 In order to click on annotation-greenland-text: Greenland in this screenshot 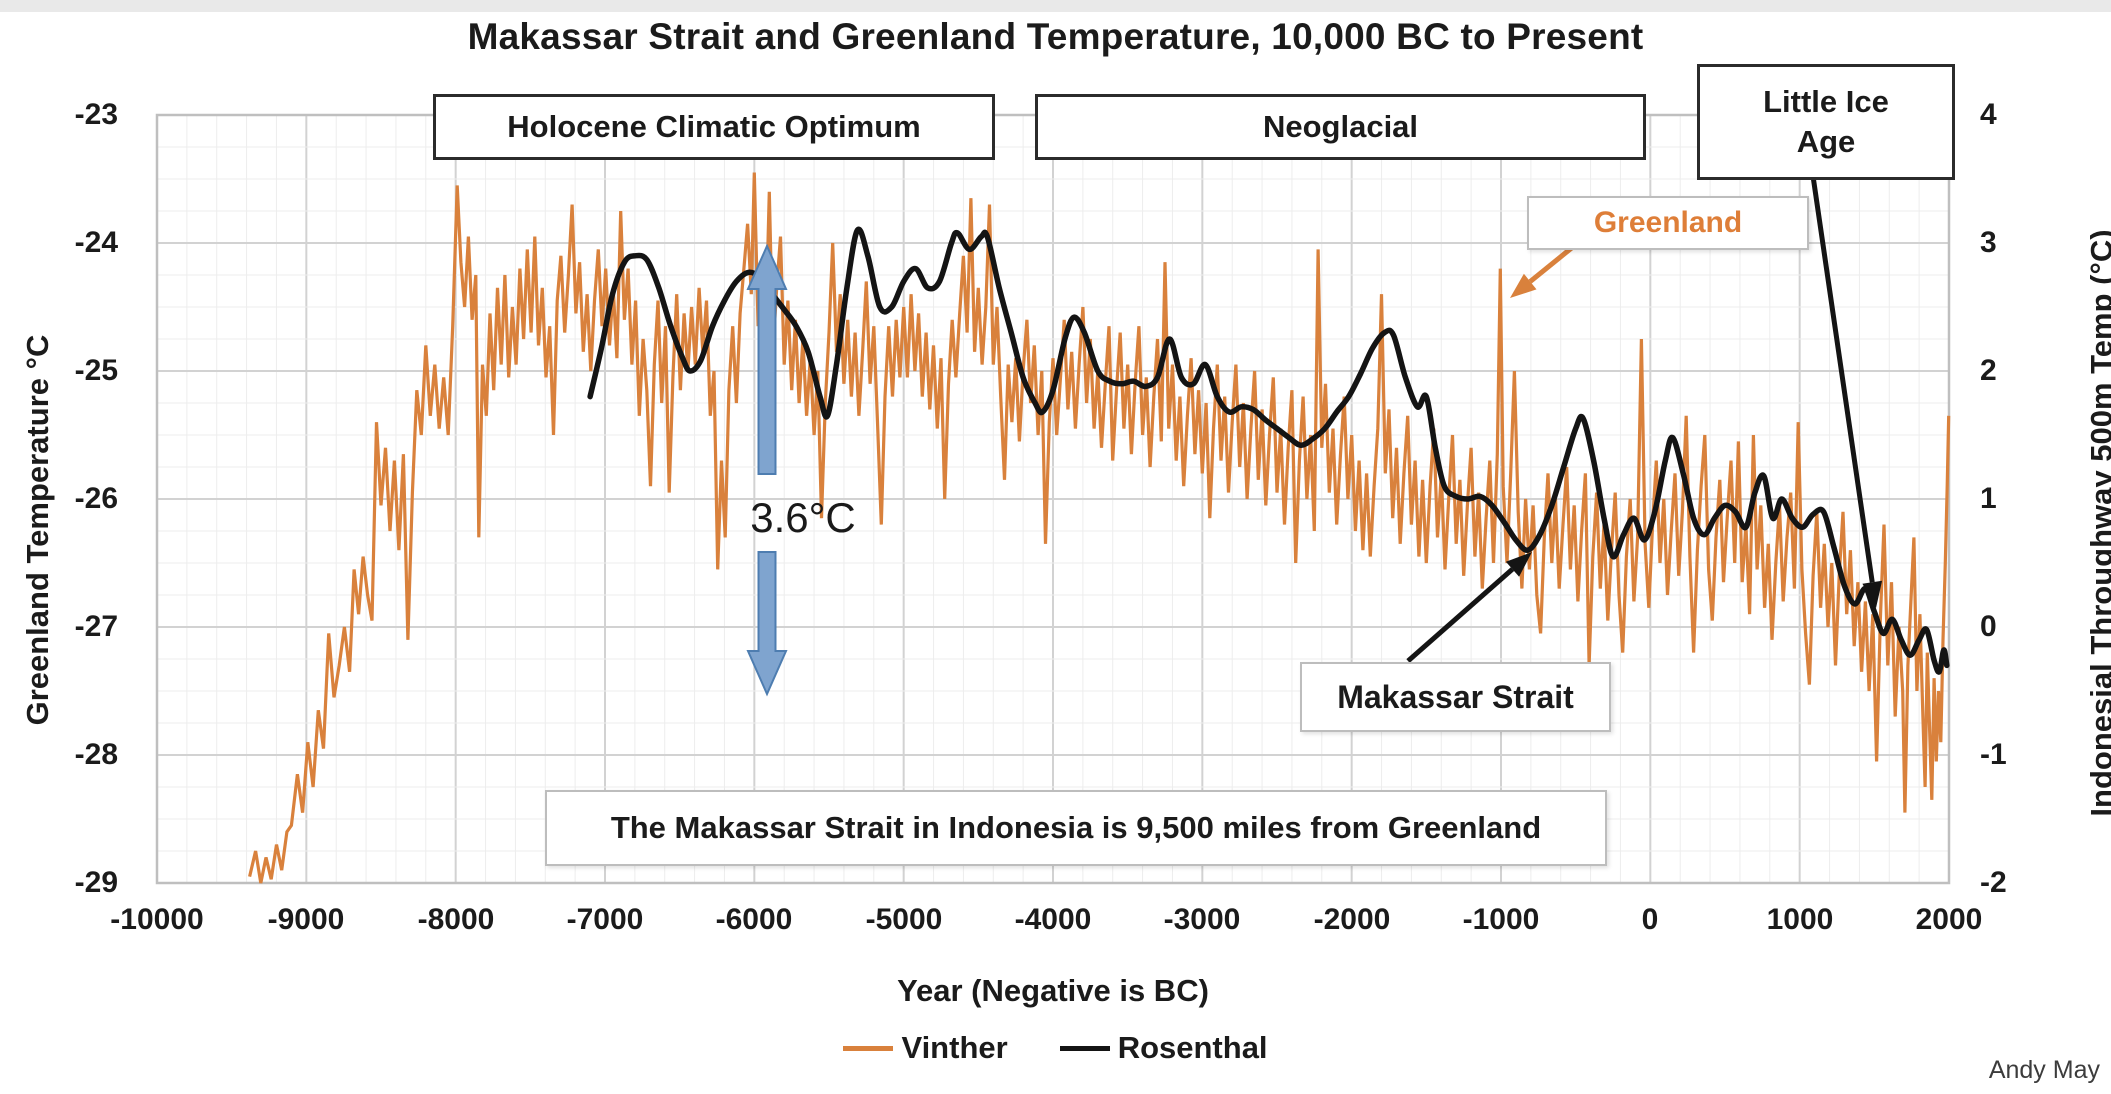, I will do `click(1668, 222)`.